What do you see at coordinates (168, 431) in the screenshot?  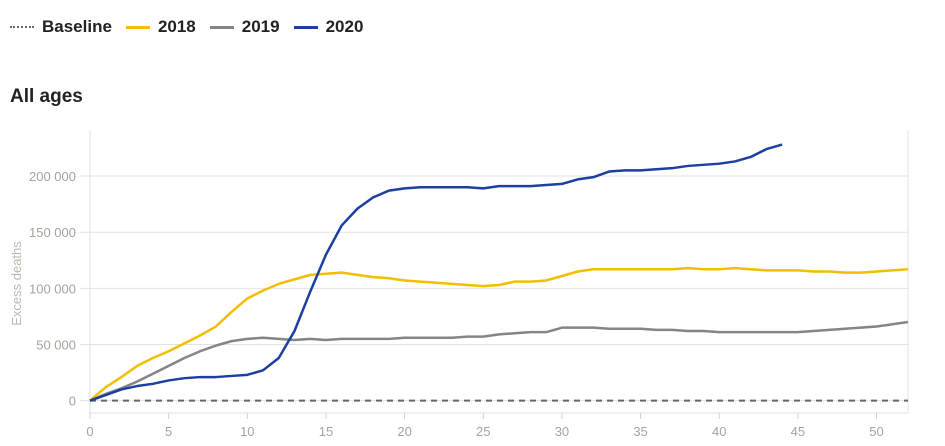 I see `x-tick-label: 5` at bounding box center [168, 431].